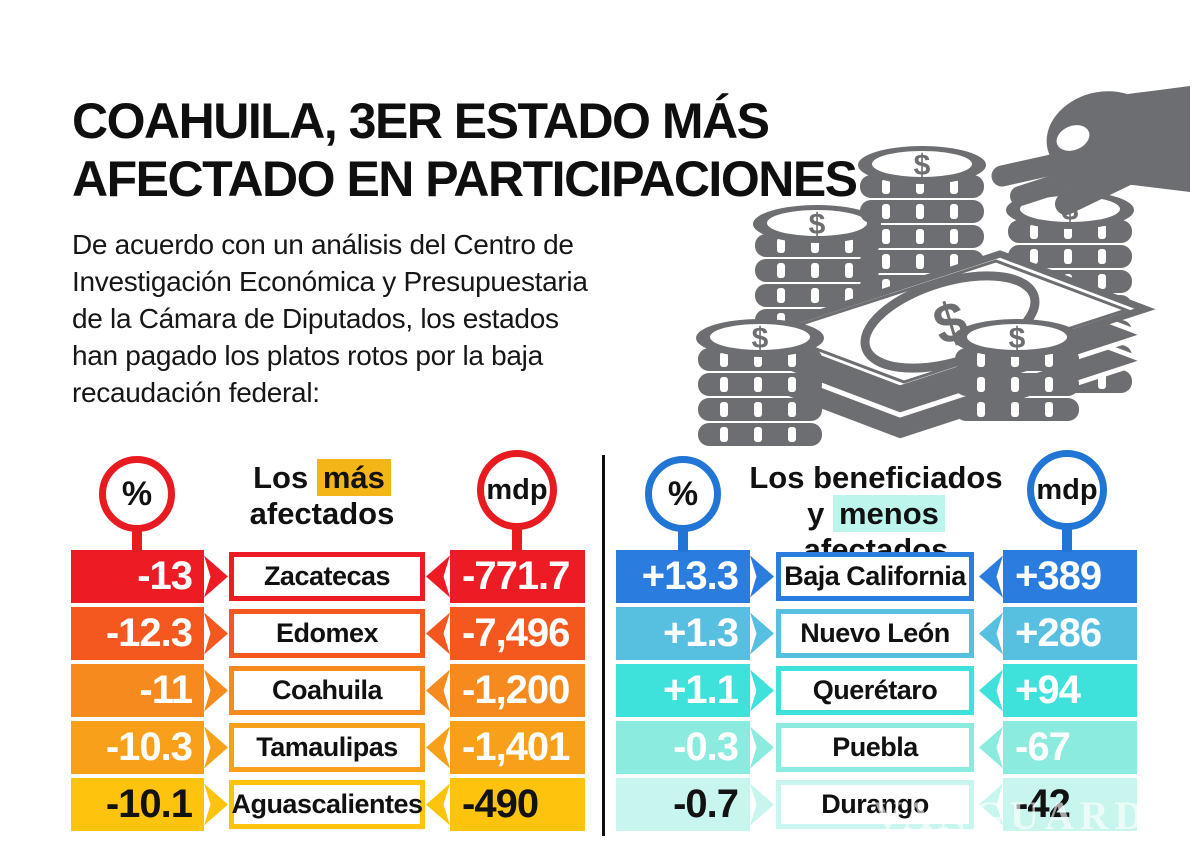  What do you see at coordinates (701, 690) in the screenshot?
I see `pct-value: +1.1` at bounding box center [701, 690].